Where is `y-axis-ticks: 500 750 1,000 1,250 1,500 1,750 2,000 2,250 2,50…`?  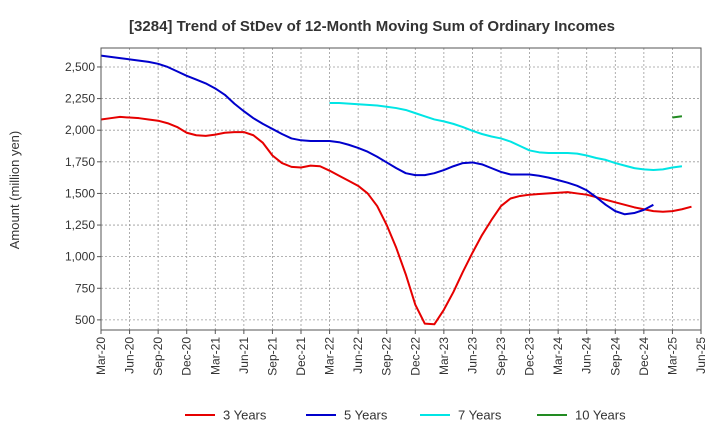 y-axis-ticks: 500 750 1,000 1,250 1,500 1,750 2,000 2,250 2,50… is located at coordinates (83, 193).